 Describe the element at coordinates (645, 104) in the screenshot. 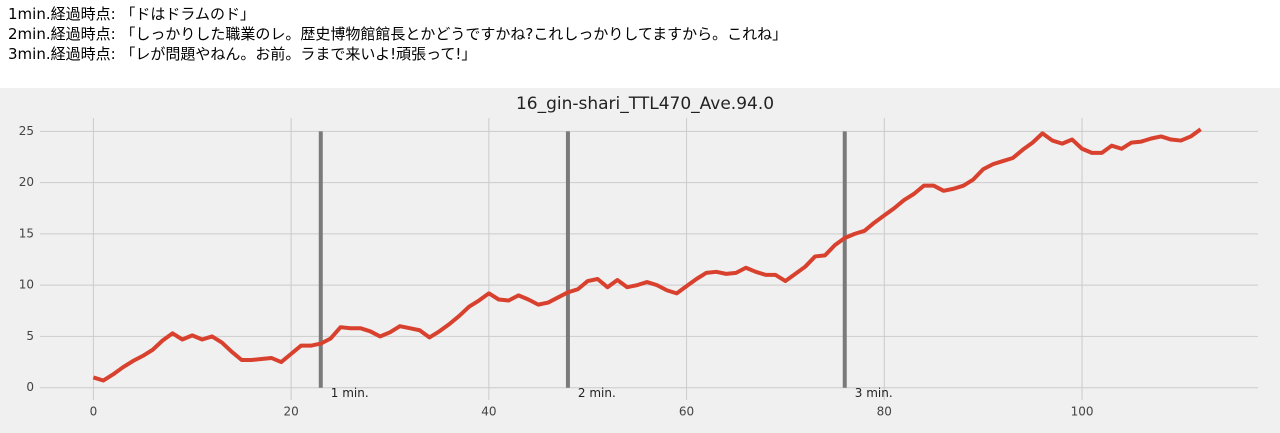

I see `chart-title: 16_gin-shari_TTL470_Ave.94.0` at that location.